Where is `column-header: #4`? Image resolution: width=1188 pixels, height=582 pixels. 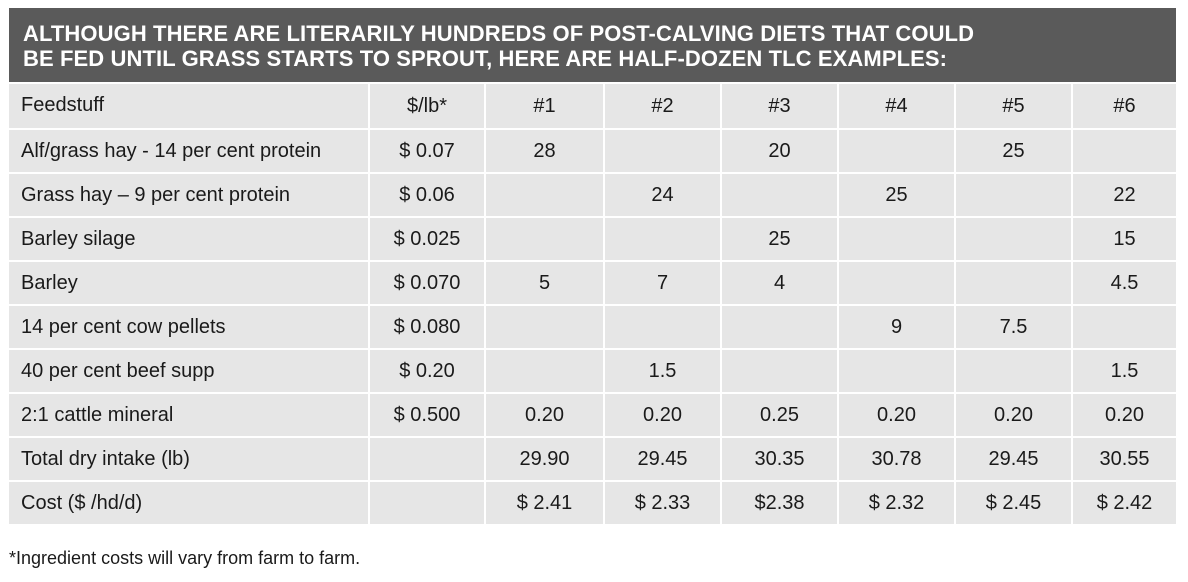 column-header: #4 is located at coordinates (897, 107).